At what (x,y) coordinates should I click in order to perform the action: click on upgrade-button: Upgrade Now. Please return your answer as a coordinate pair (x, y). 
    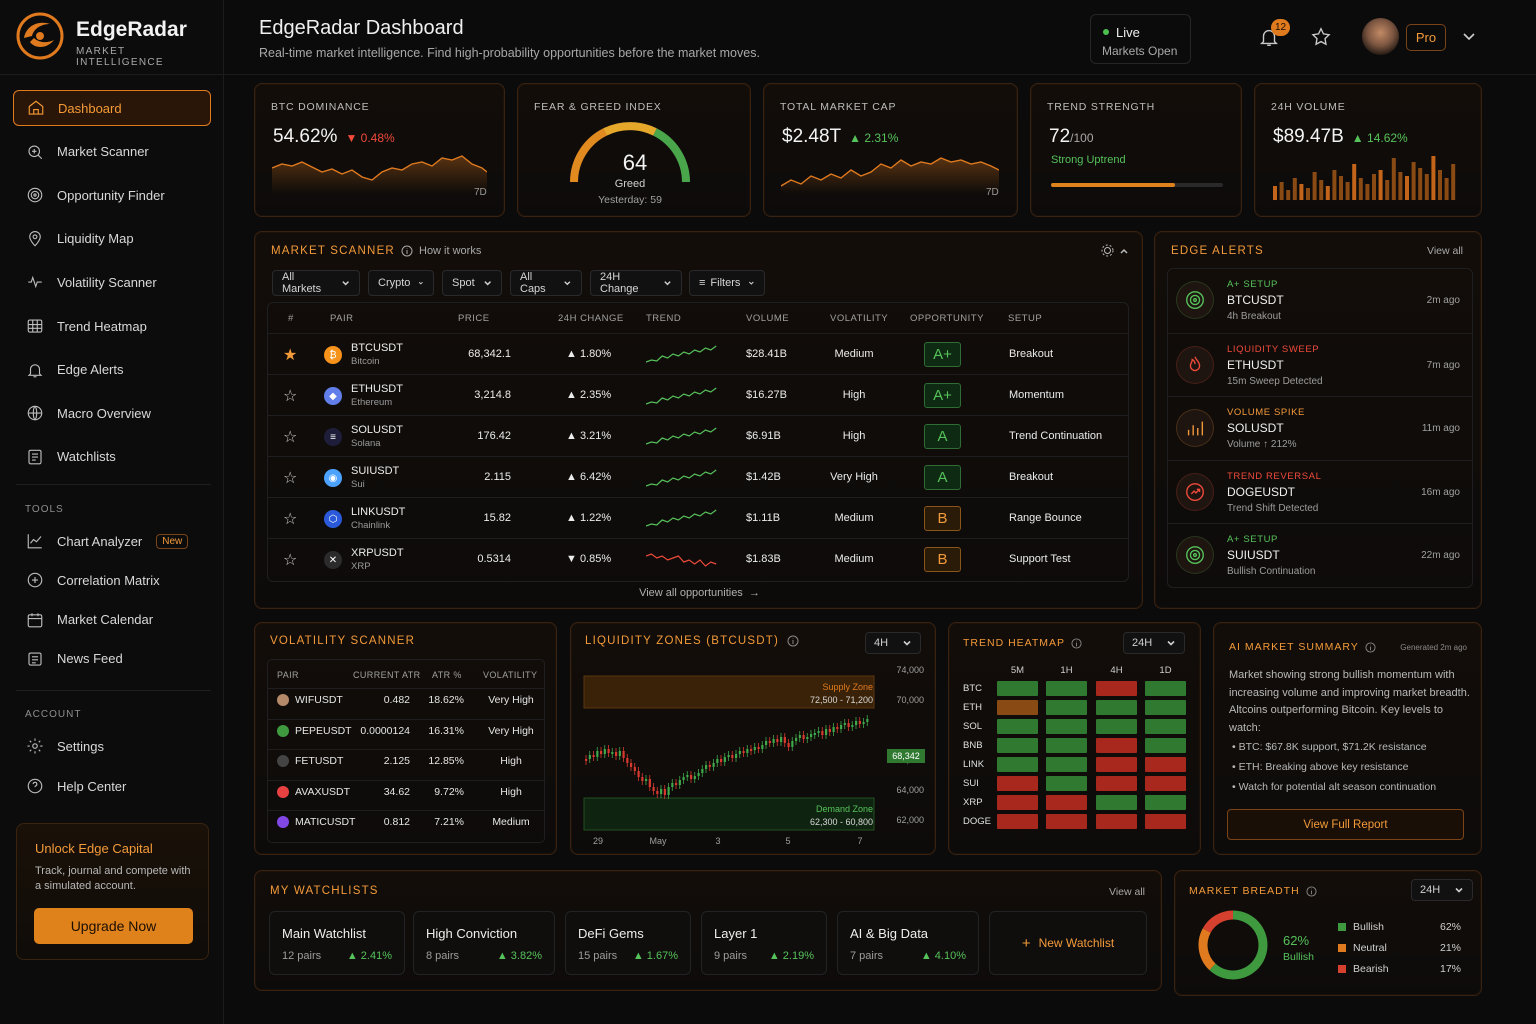
    Looking at the image, I should click on (113, 926).